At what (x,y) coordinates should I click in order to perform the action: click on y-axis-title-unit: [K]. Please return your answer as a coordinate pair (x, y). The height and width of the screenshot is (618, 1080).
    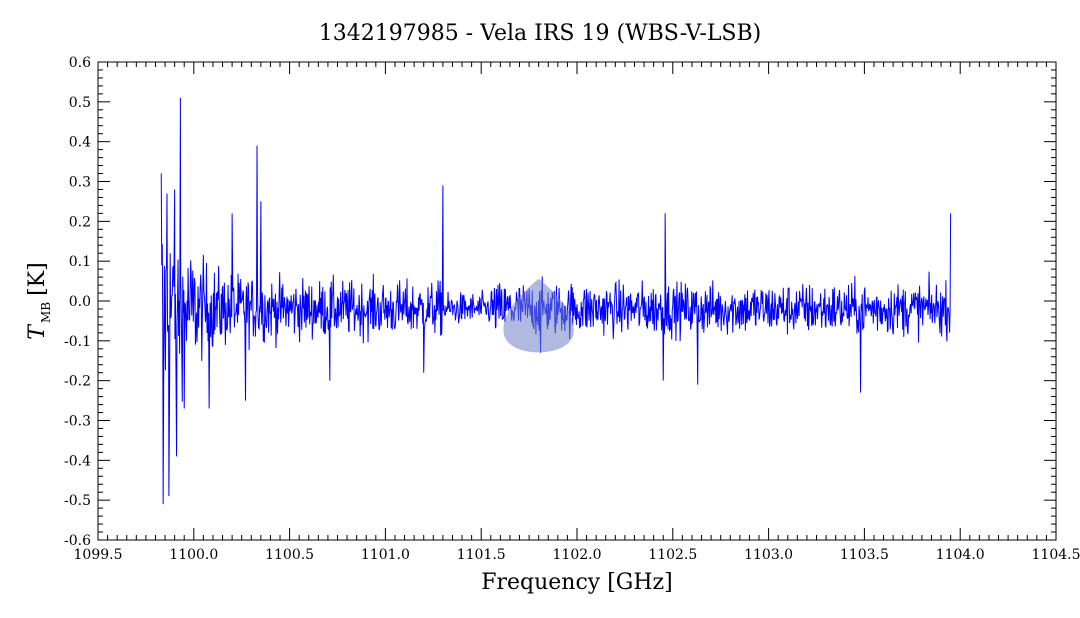
    Looking at the image, I should click on (37, 279).